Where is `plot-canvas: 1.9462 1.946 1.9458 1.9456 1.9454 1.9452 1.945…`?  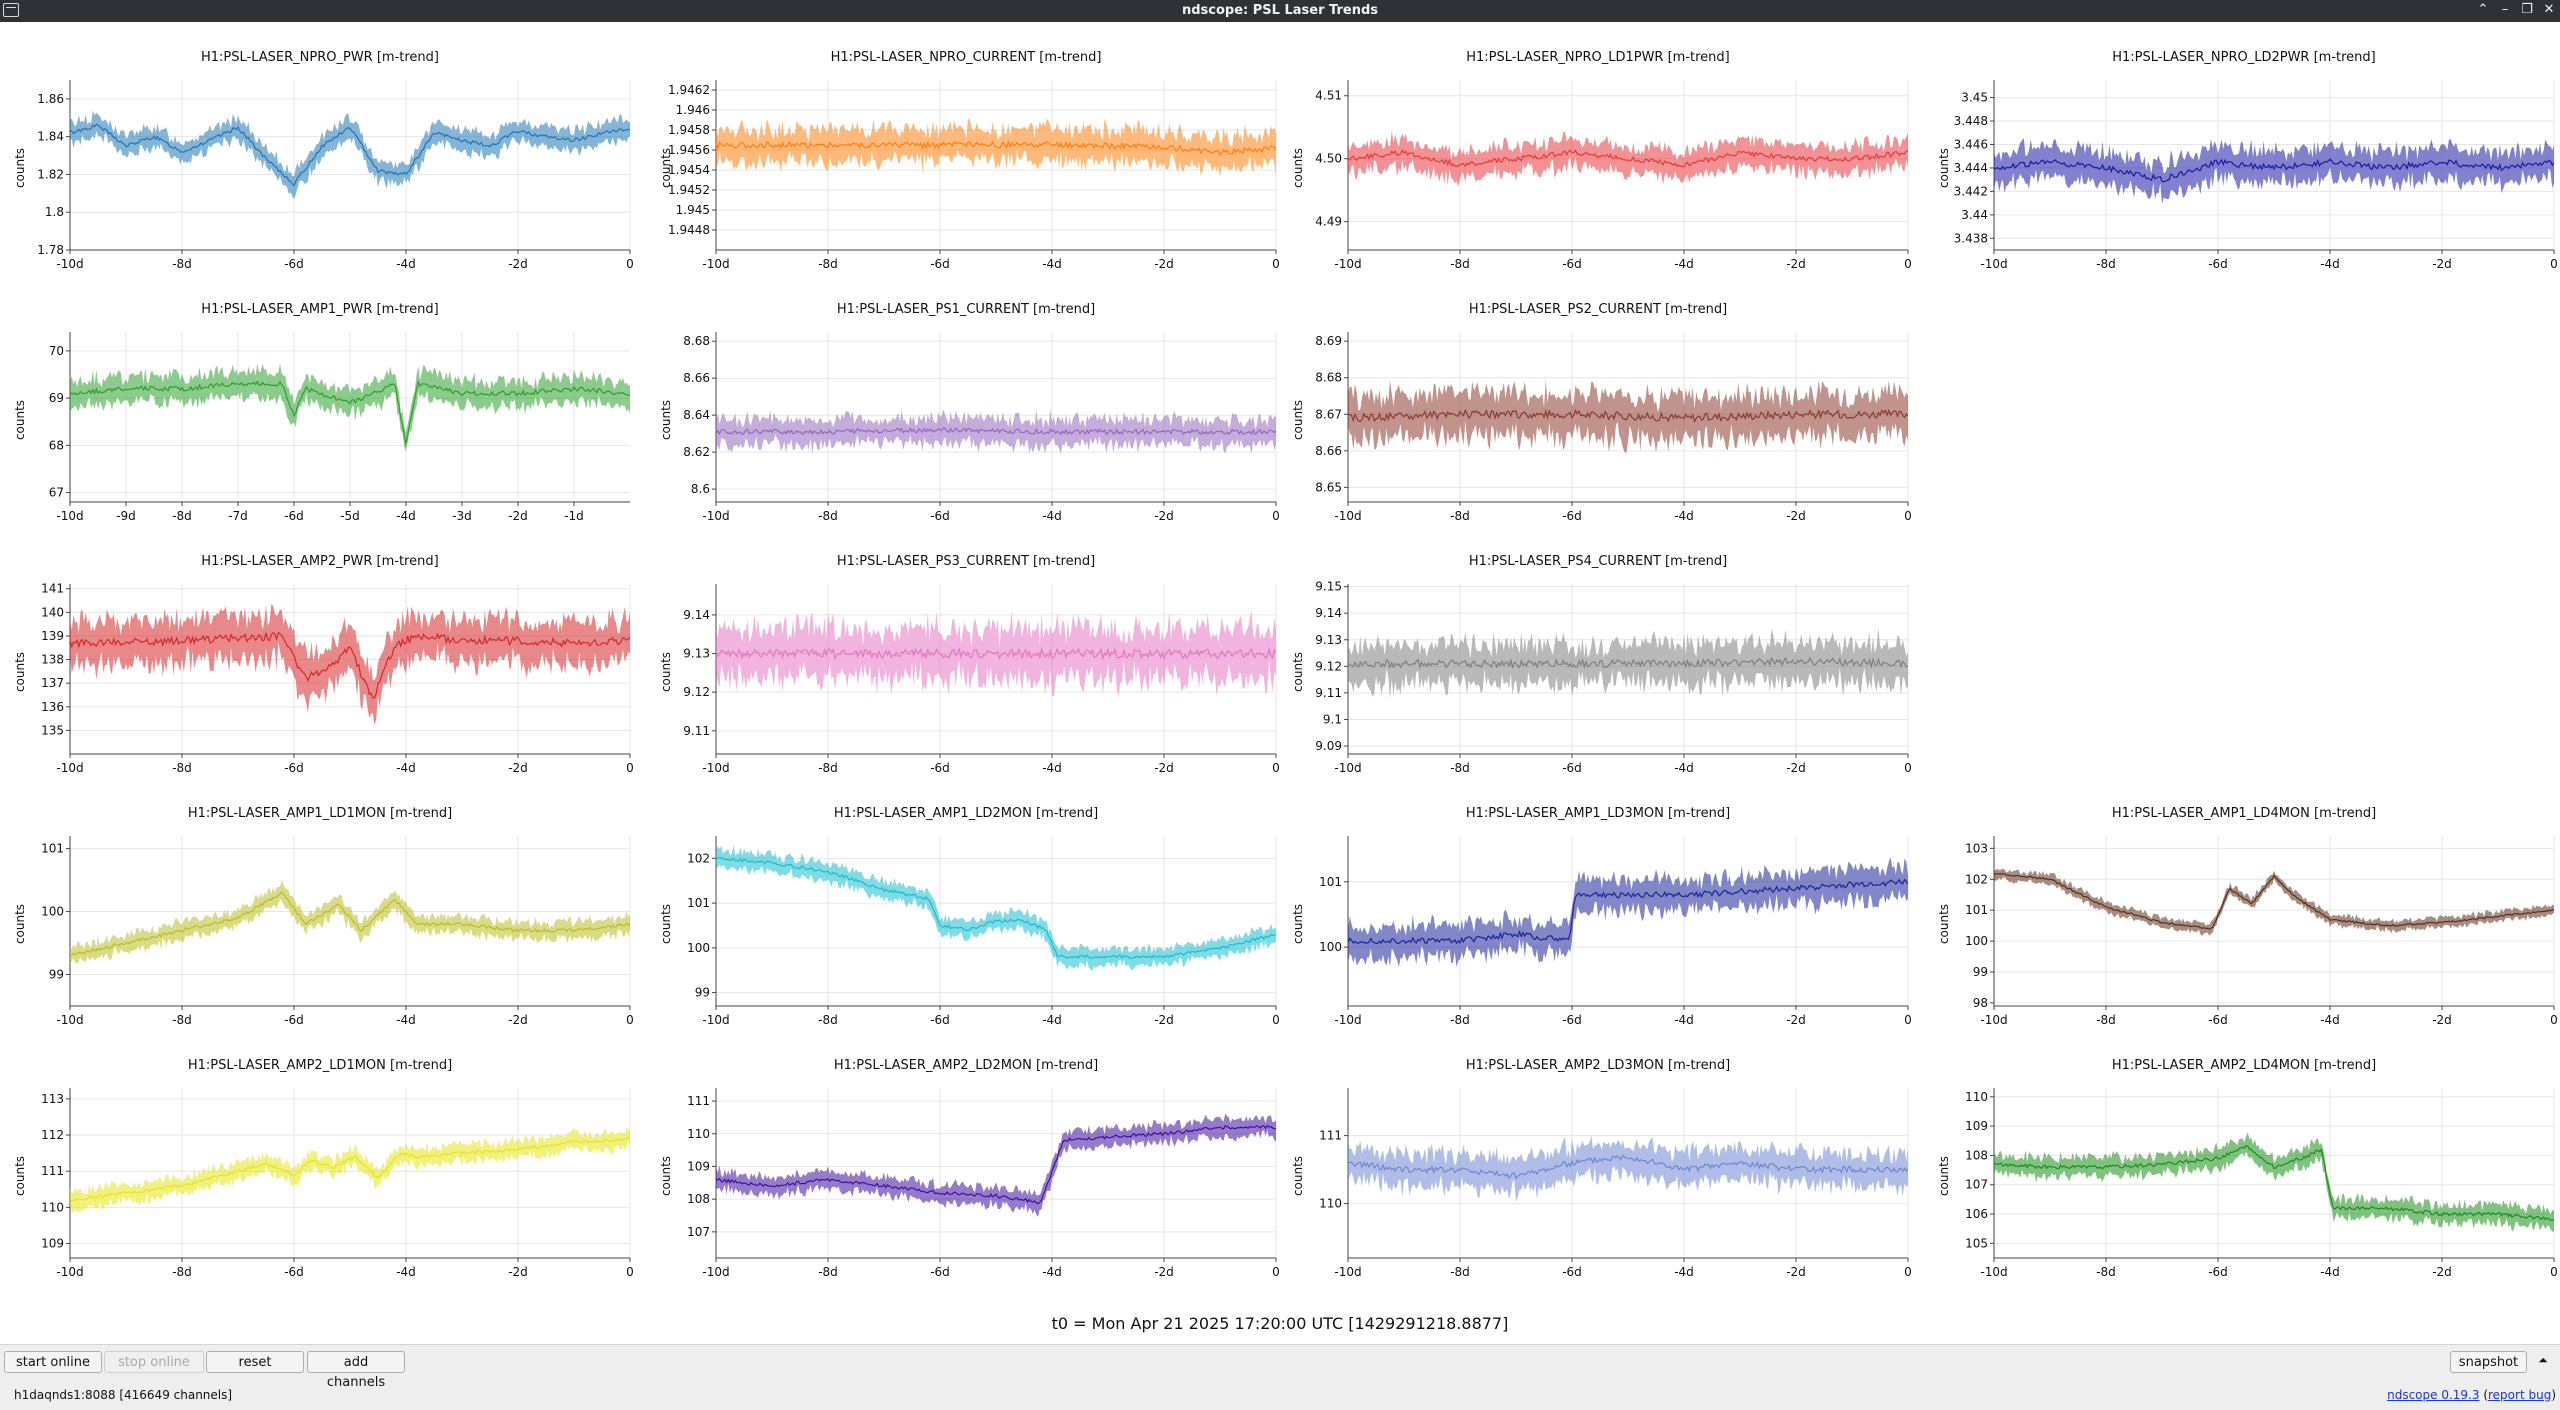
plot-canvas: 1.9462 1.946 1.9458 1.9456 1.9454 1.9452 1.945… is located at coordinates (966, 175).